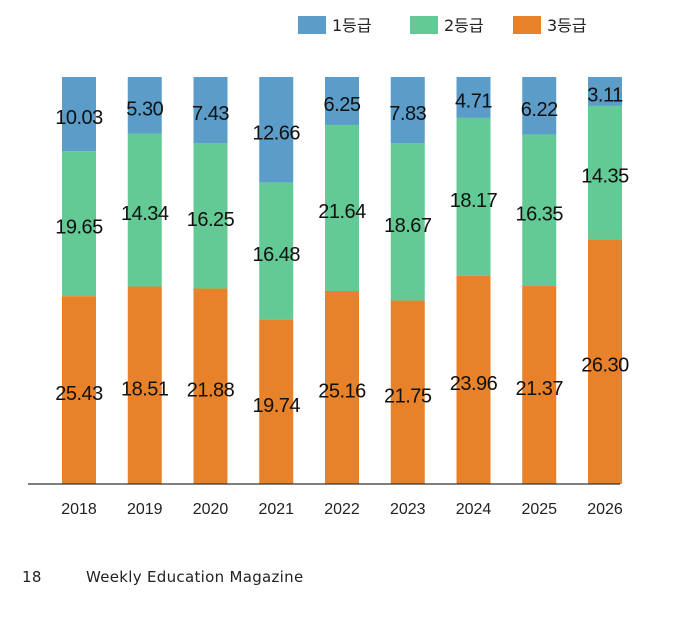 This screenshot has width=677, height=635. I want to click on data-label-2026-series-2: 14.35, so click(605, 177).